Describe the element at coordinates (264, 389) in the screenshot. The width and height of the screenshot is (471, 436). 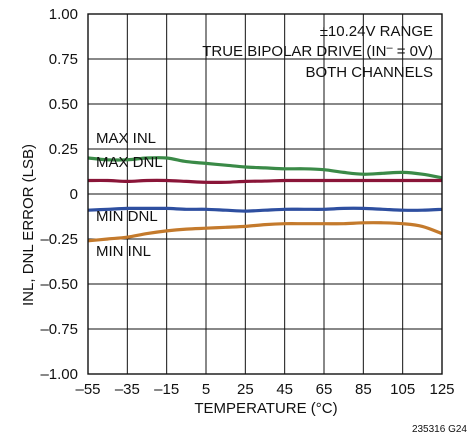
I see `x-tick-labels: –55 –35 –15 5 25 45 65 85 105 125` at that location.